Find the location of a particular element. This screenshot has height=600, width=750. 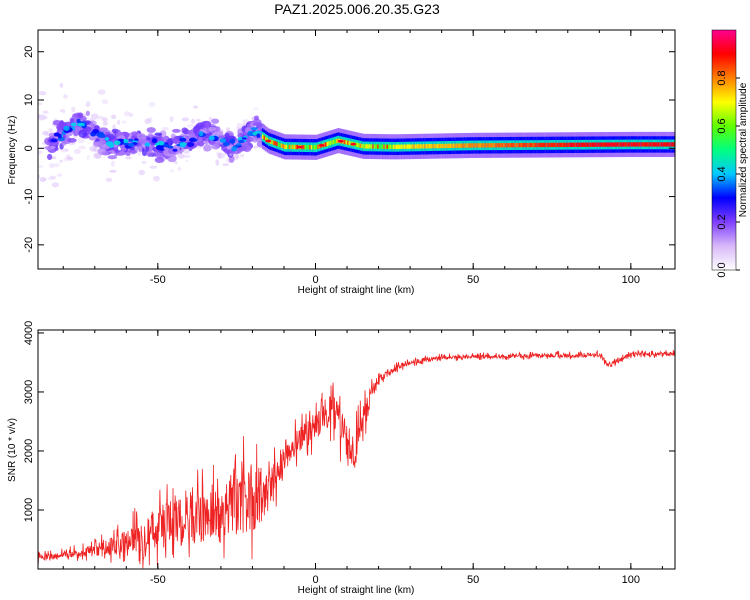

colorbar-tick-label: 0.4 is located at coordinates (722, 173).